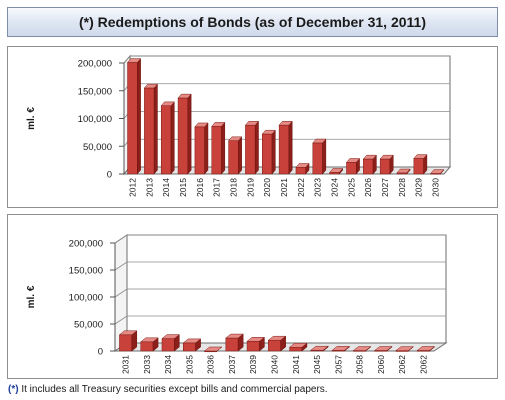 The image size is (505, 400). What do you see at coordinates (109, 175) in the screenshot?
I see `y-tick-label: 0` at bounding box center [109, 175].